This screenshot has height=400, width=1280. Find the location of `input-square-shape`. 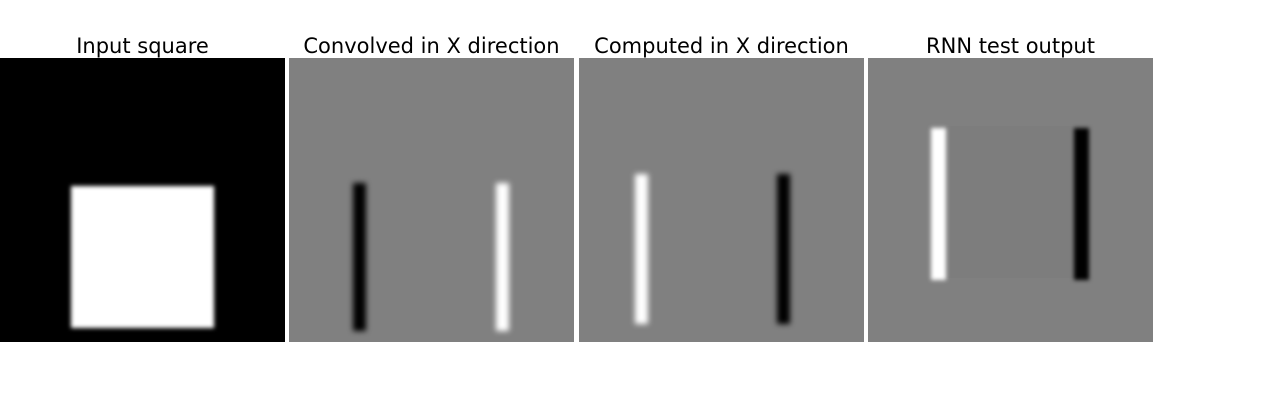

input-square-shape is located at coordinates (142, 257).